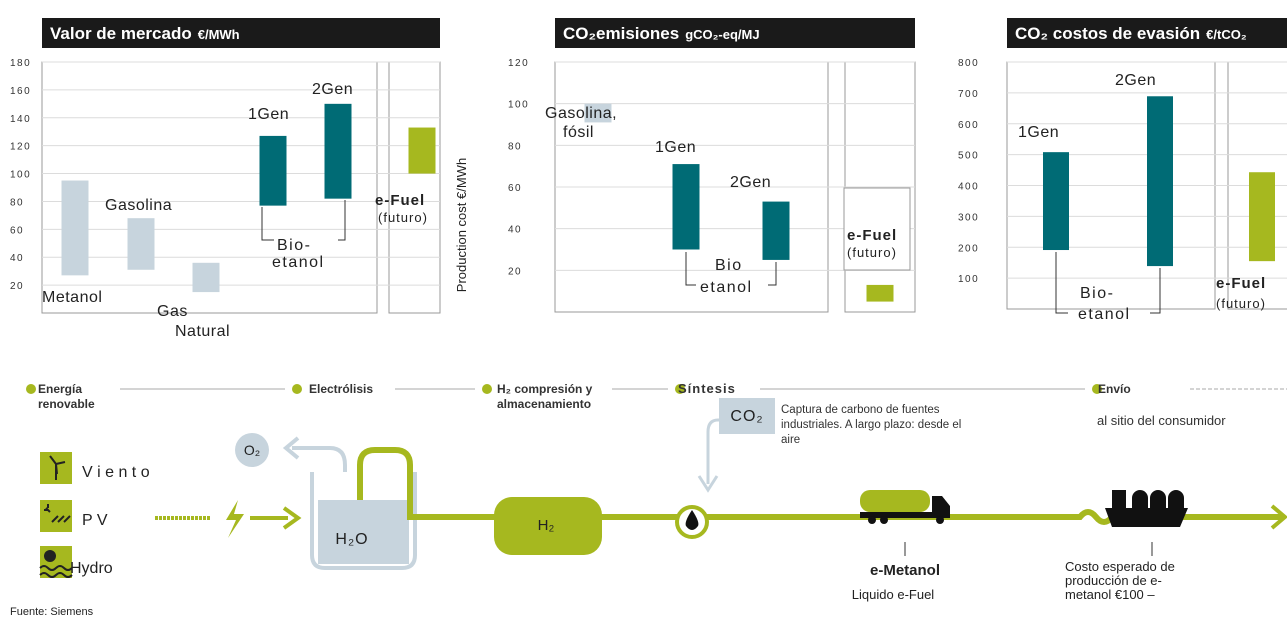  I want to click on y-tick-label: 200, so click(968, 248).